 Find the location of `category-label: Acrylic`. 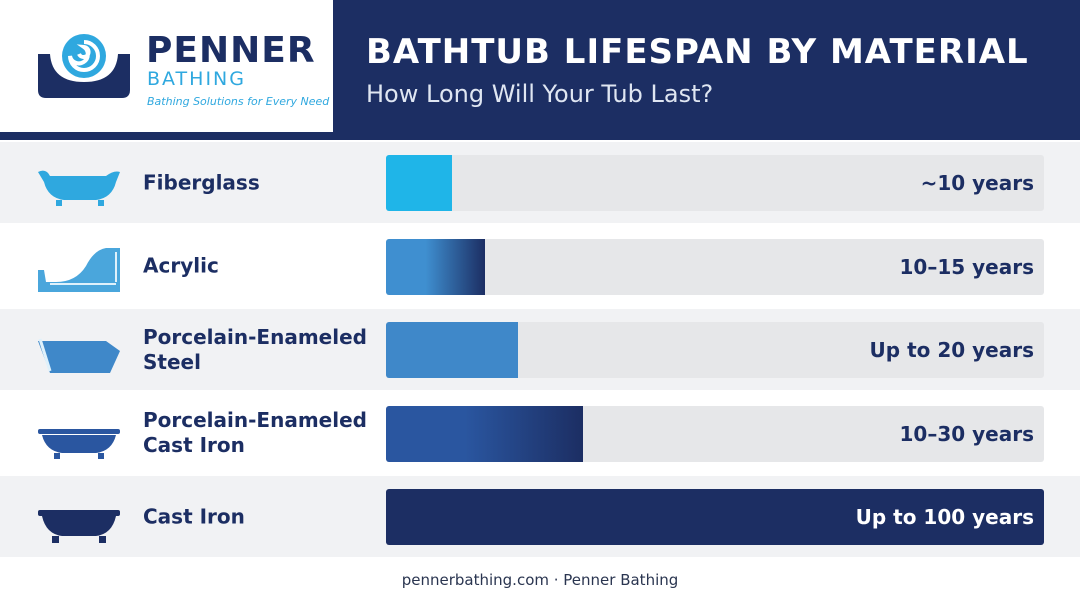

category-label: Acrylic is located at coordinates (181, 265).